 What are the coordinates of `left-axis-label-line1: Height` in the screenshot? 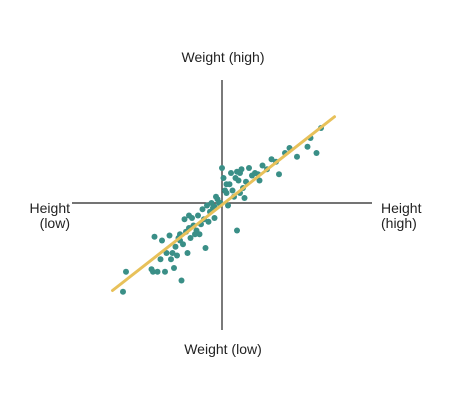 It's located at (49, 208).